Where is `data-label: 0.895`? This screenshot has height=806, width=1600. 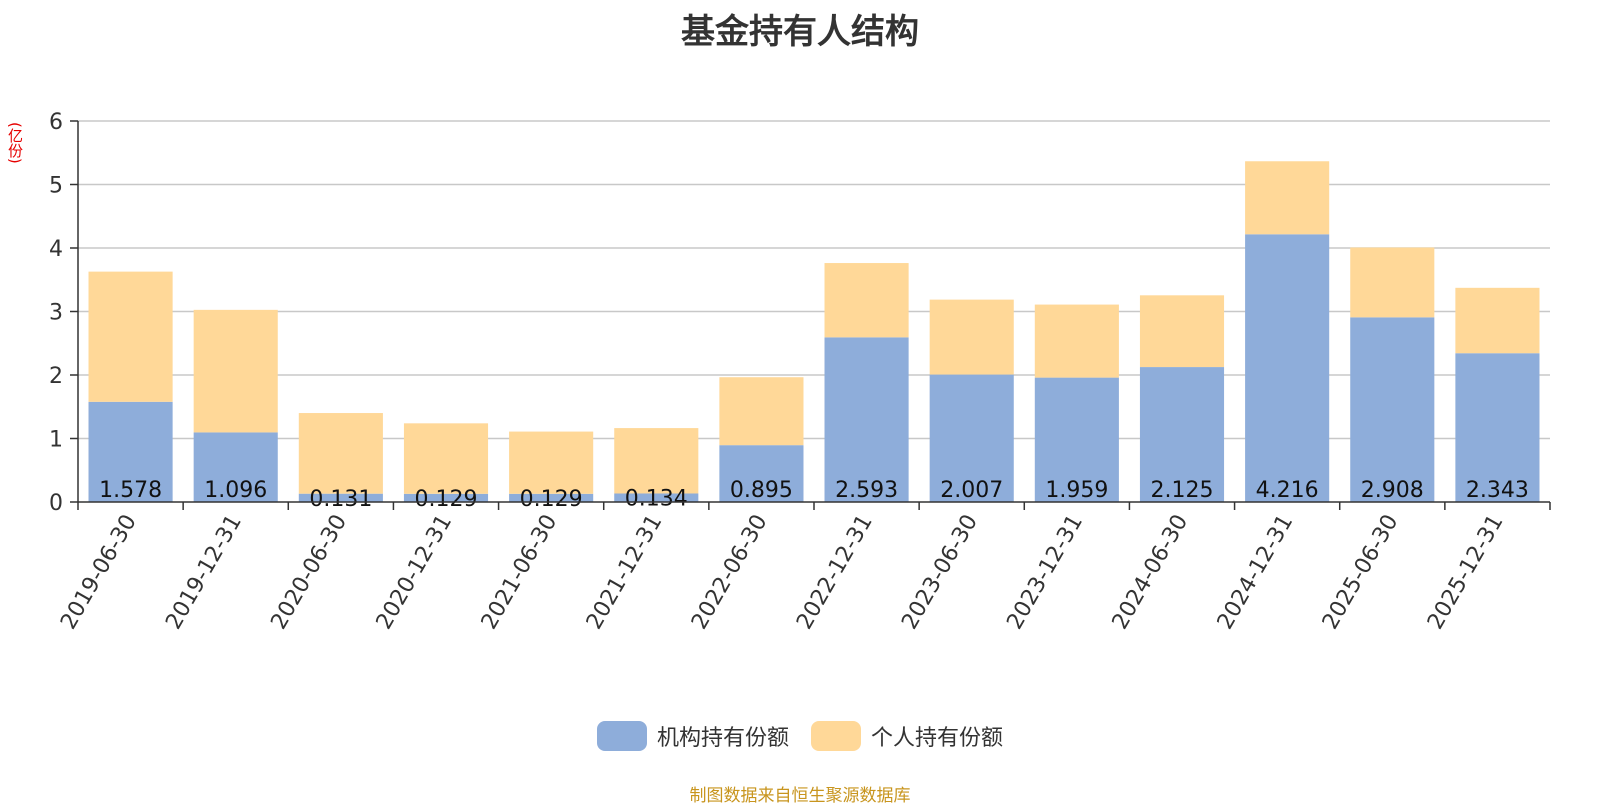
data-label: 0.895 is located at coordinates (761, 490).